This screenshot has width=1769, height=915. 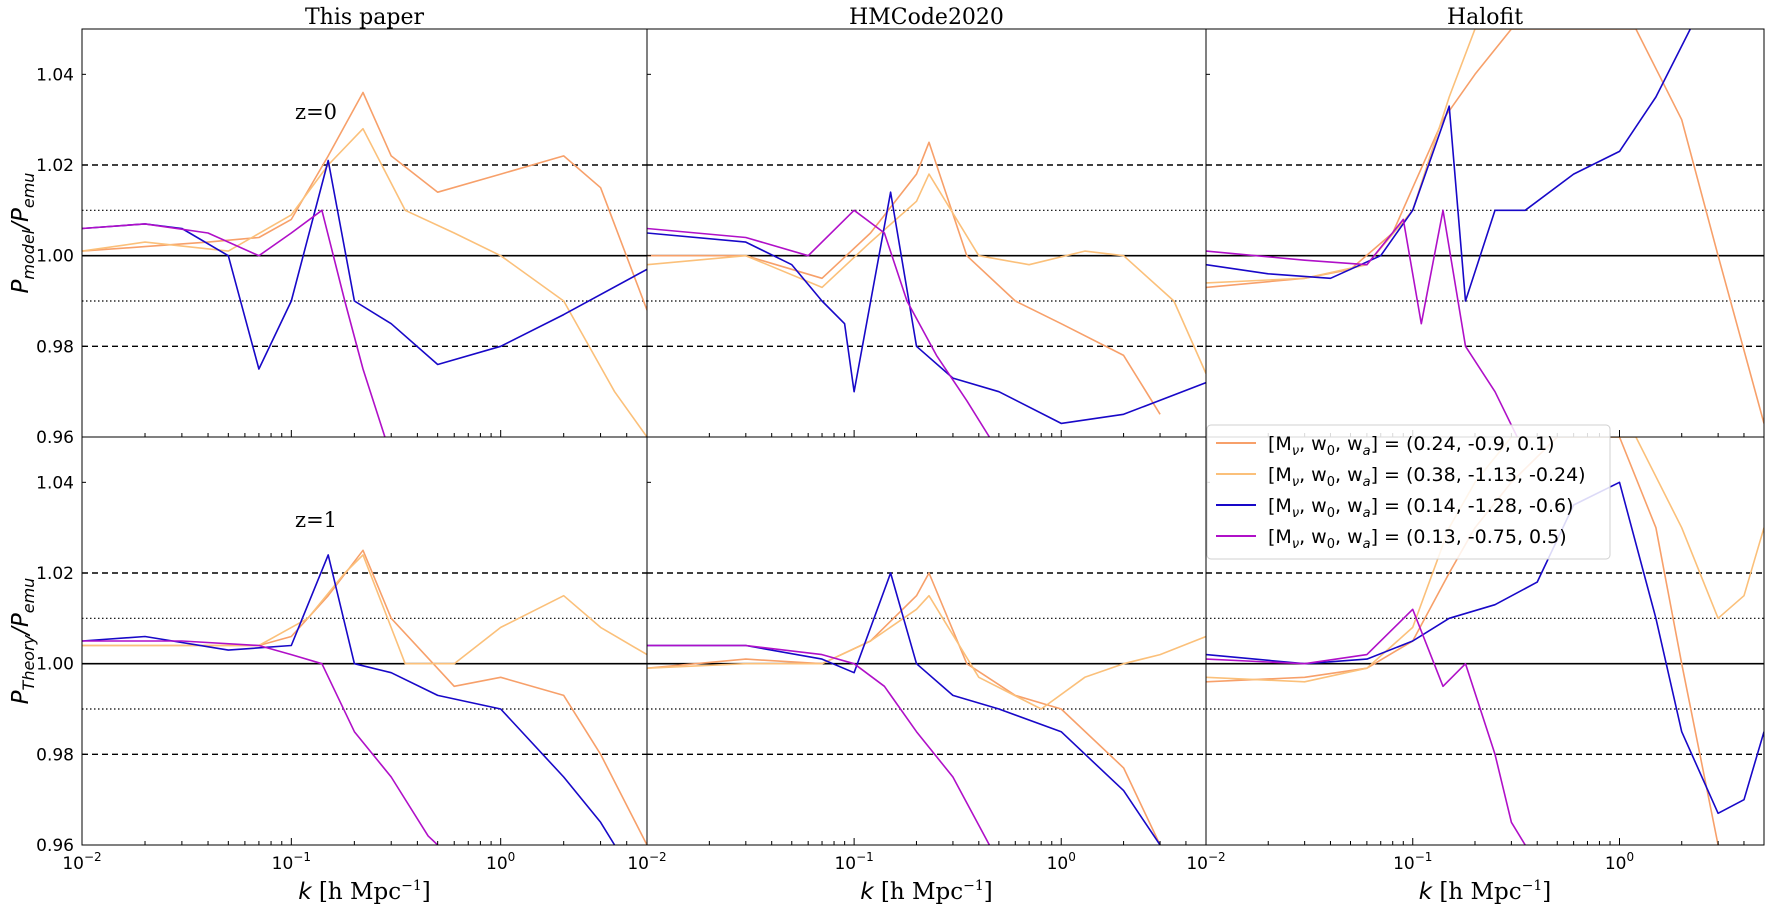 I want to click on y-axis-label: Pmodel/Pemu, so click(x=23, y=233).